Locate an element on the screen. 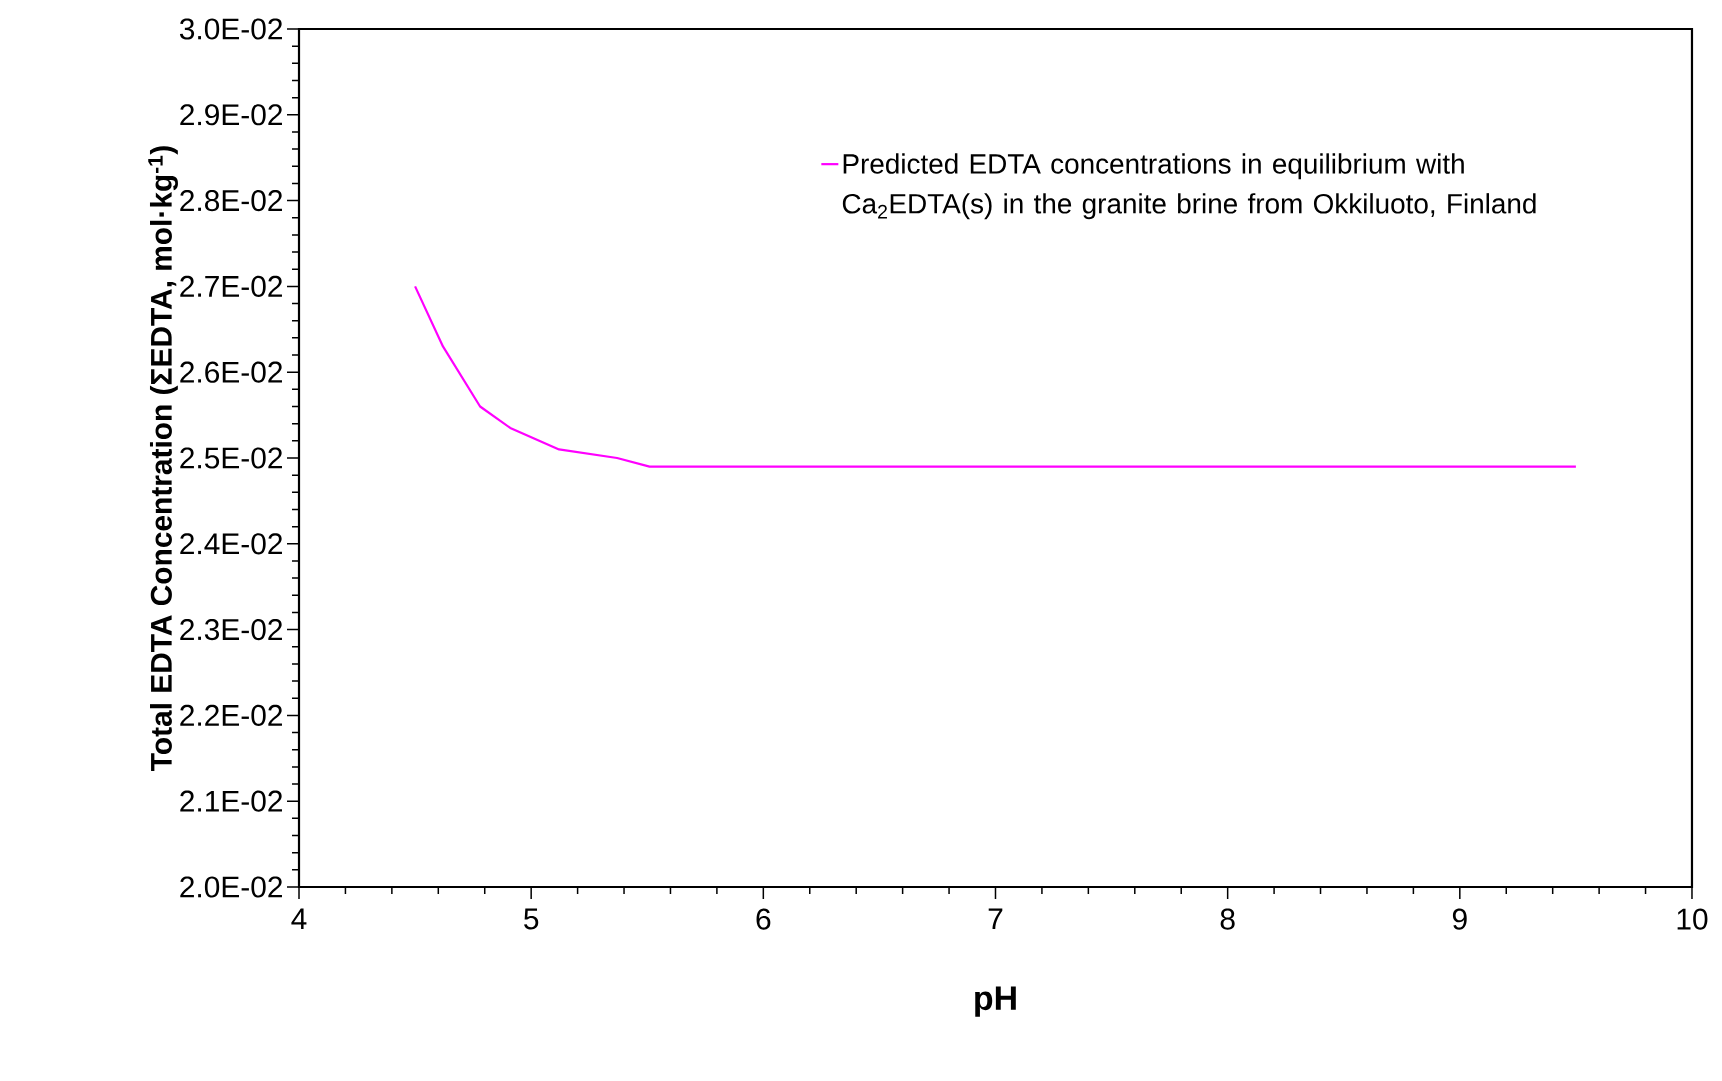 Image resolution: width=1722 pixels, height=1081 pixels. x-tick-label: 8 is located at coordinates (1227, 919).